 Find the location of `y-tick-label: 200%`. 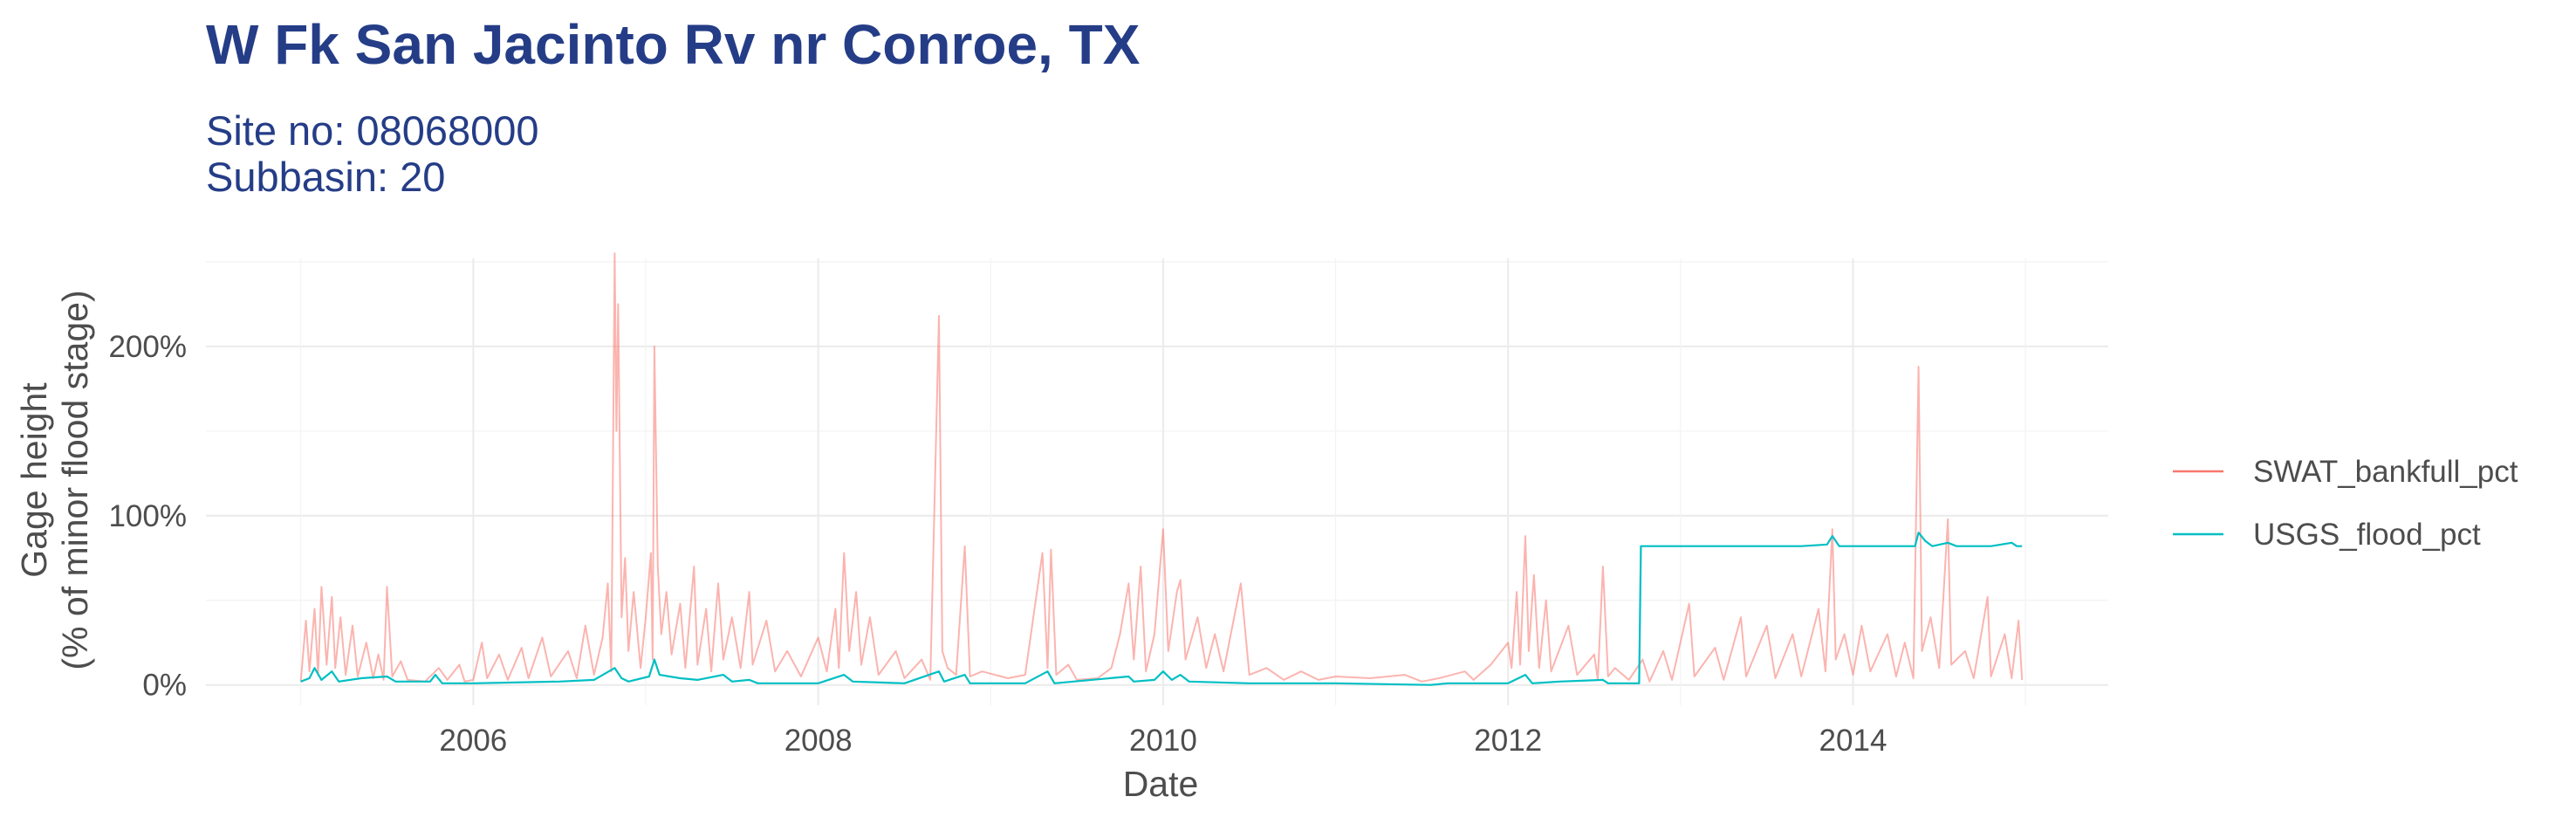

y-tick-label: 200% is located at coordinates (147, 347).